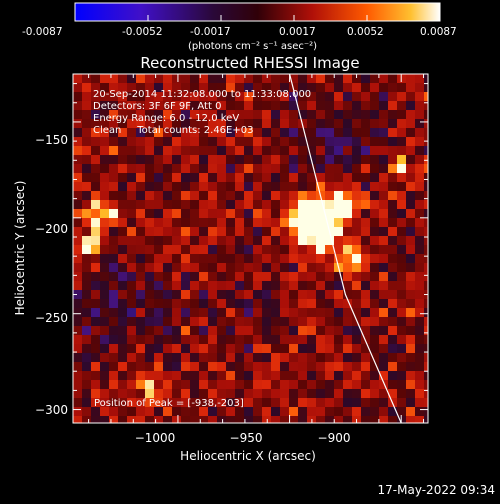 This screenshot has height=504, width=500. Describe the element at coordinates (157, 106) in the screenshot. I see `annotation-detectors: Detectors: 3F 6F 9F, Att 0` at that location.